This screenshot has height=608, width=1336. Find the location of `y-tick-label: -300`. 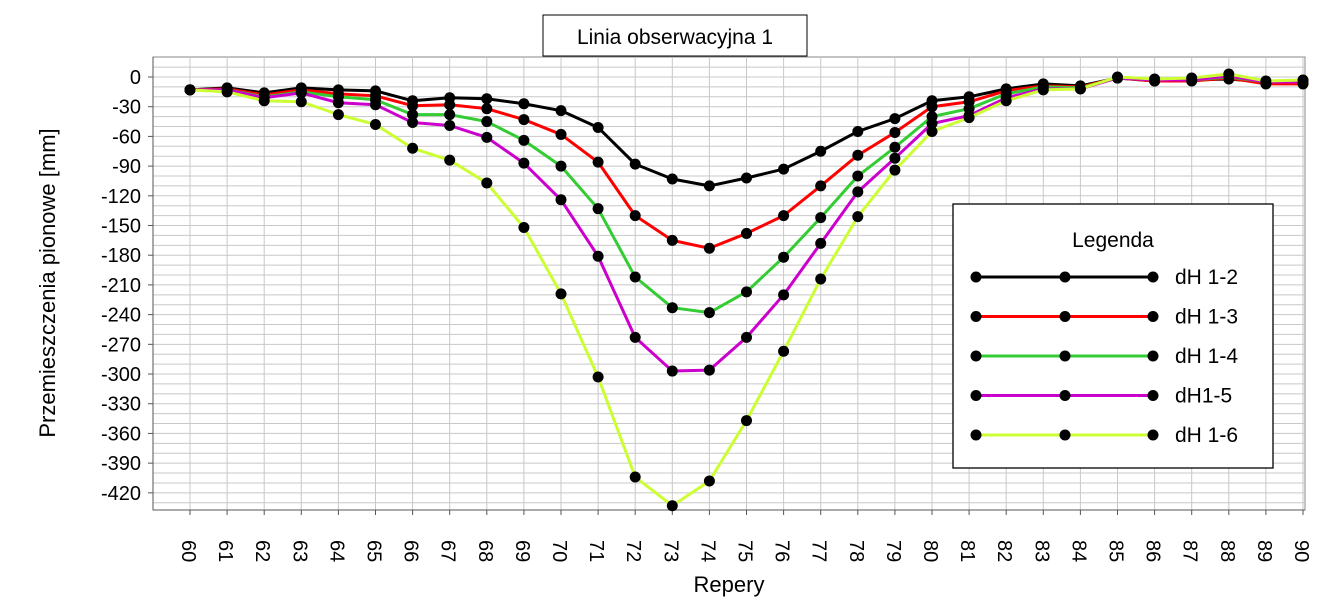

y-tick-label: -300 is located at coordinates (121, 375).